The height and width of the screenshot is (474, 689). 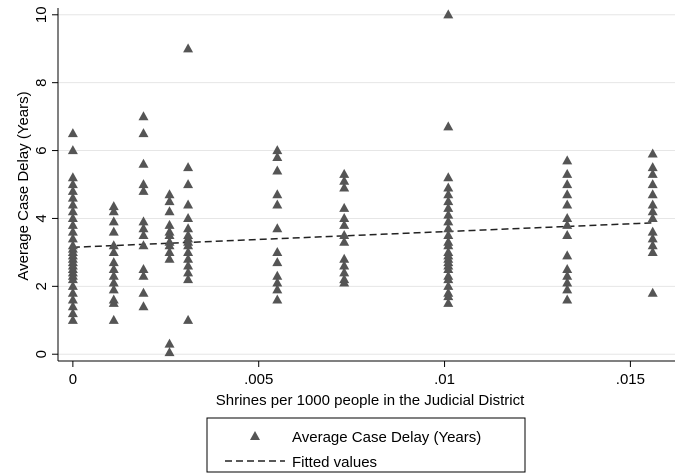 What do you see at coordinates (41, 218) in the screenshot?
I see `y-tick-label: 4` at bounding box center [41, 218].